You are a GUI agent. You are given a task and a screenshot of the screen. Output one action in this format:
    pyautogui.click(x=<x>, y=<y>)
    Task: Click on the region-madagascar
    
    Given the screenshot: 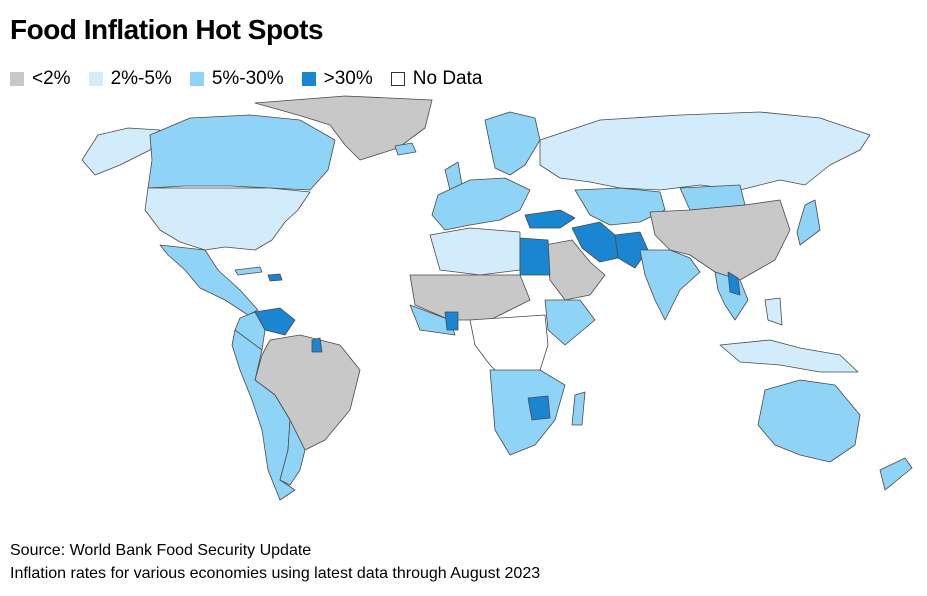 What is the action you would take?
    pyautogui.click(x=578, y=408)
    